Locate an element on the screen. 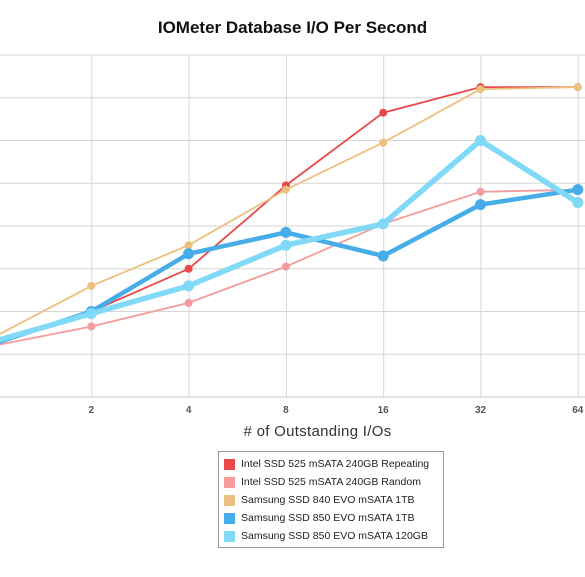 Image resolution: width=585 pixels, height=577 pixels. legend-label: Samsung SSD 850 EVO mSATA 120GB is located at coordinates (334, 536).